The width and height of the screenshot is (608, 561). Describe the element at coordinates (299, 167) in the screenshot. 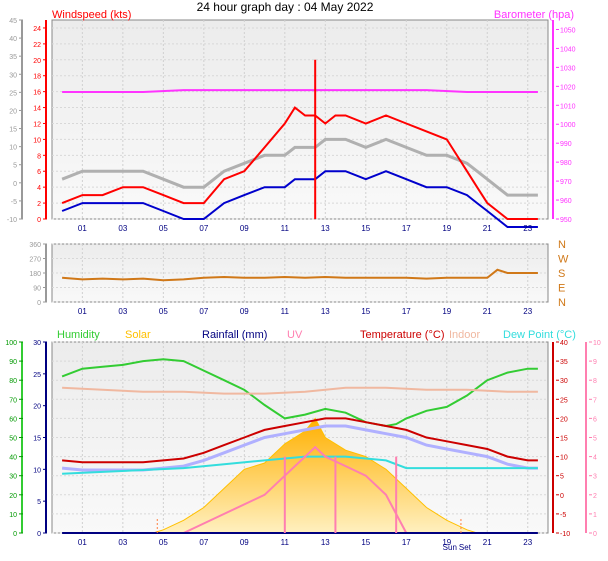

I see `gust-series` at that location.